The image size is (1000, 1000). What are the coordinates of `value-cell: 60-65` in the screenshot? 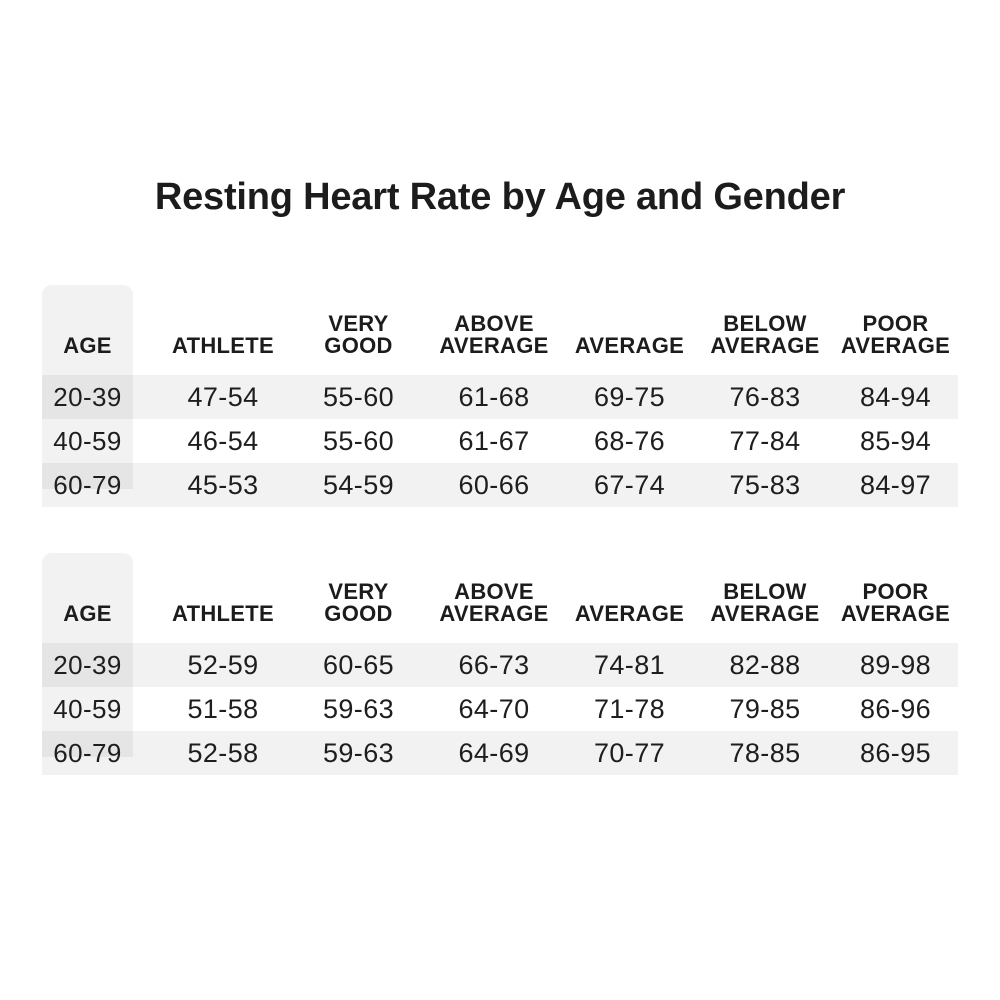 It's located at (358, 664).